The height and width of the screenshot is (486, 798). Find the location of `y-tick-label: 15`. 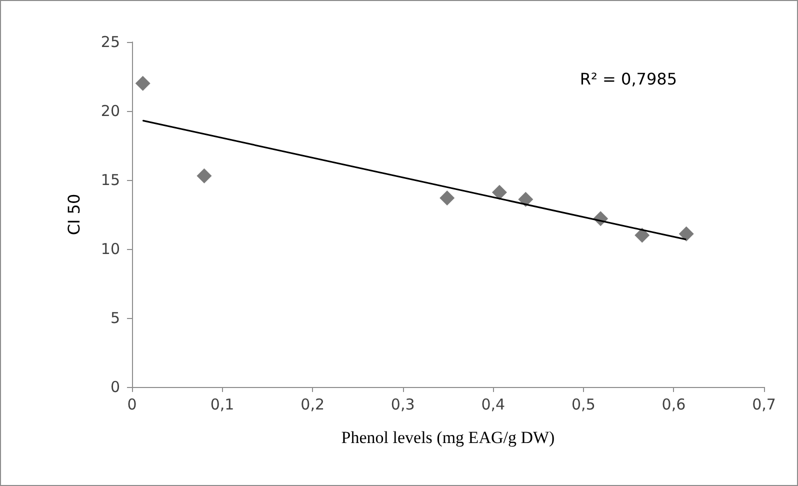

y-tick-label: 15 is located at coordinates (110, 180).